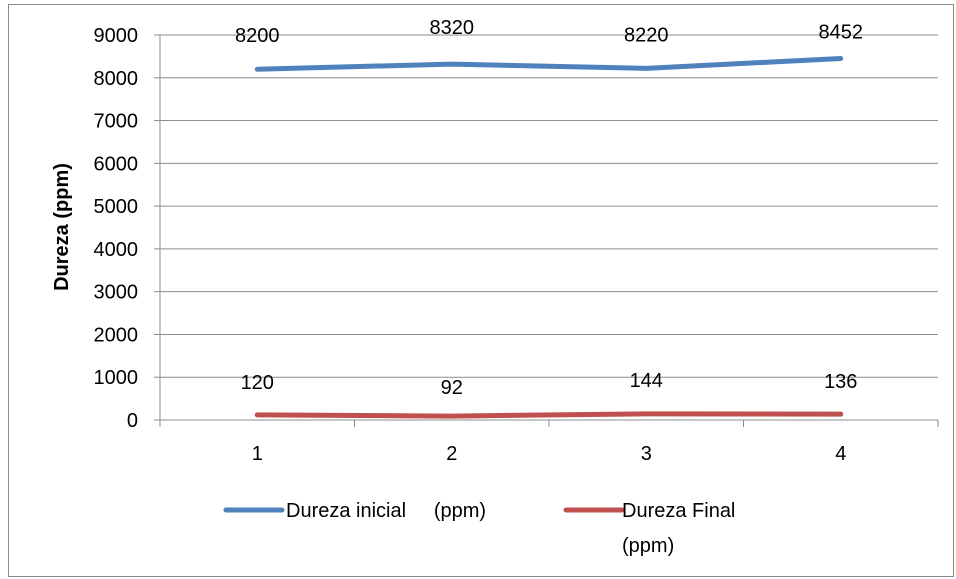 Image resolution: width=956 pixels, height=579 pixels. What do you see at coordinates (549, 63) in the screenshot?
I see `series-line-dureza-inicial` at bounding box center [549, 63].